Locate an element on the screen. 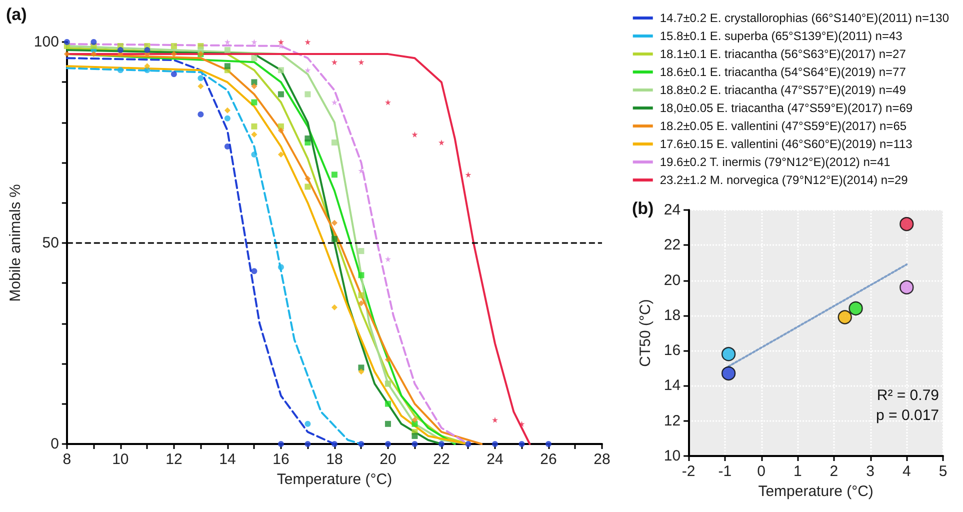 Image resolution: width=963 pixels, height=512 pixels. x-tick-label: 28 is located at coordinates (602, 459).